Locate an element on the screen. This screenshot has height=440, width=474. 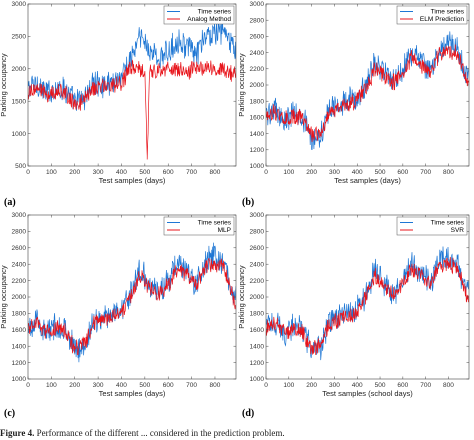
y-tick-label: 1500 is located at coordinates (19, 101).